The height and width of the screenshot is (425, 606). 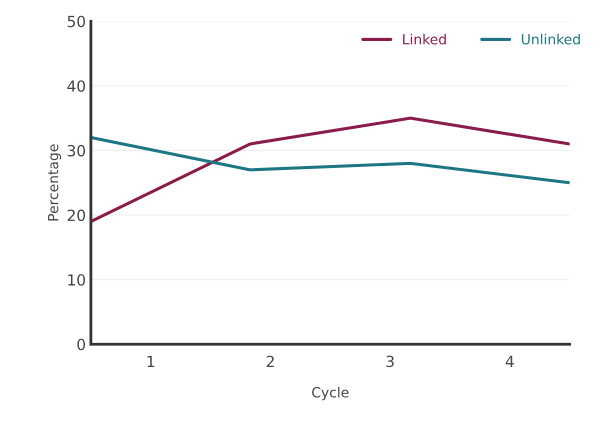 What do you see at coordinates (510, 361) in the screenshot?
I see `x-tick-label: 4` at bounding box center [510, 361].